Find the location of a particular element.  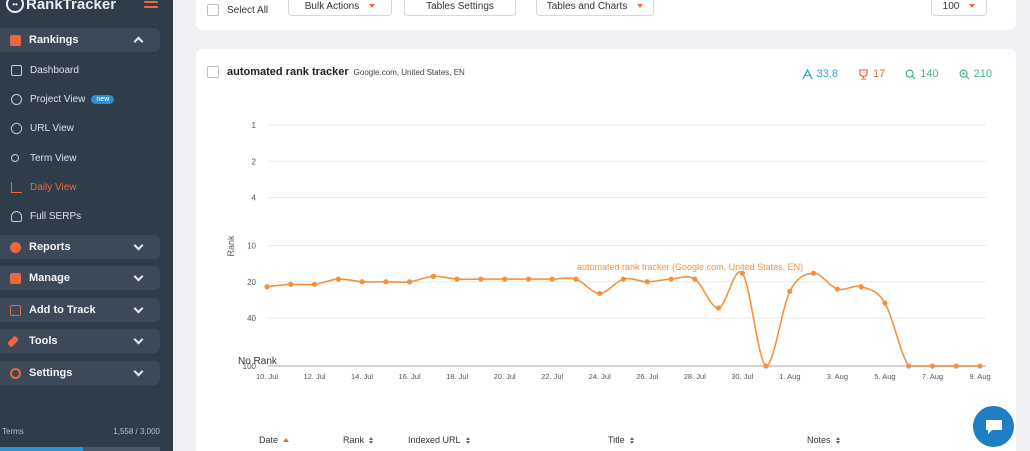

sidebar-item-url-view: URL View is located at coordinates (86, 128).